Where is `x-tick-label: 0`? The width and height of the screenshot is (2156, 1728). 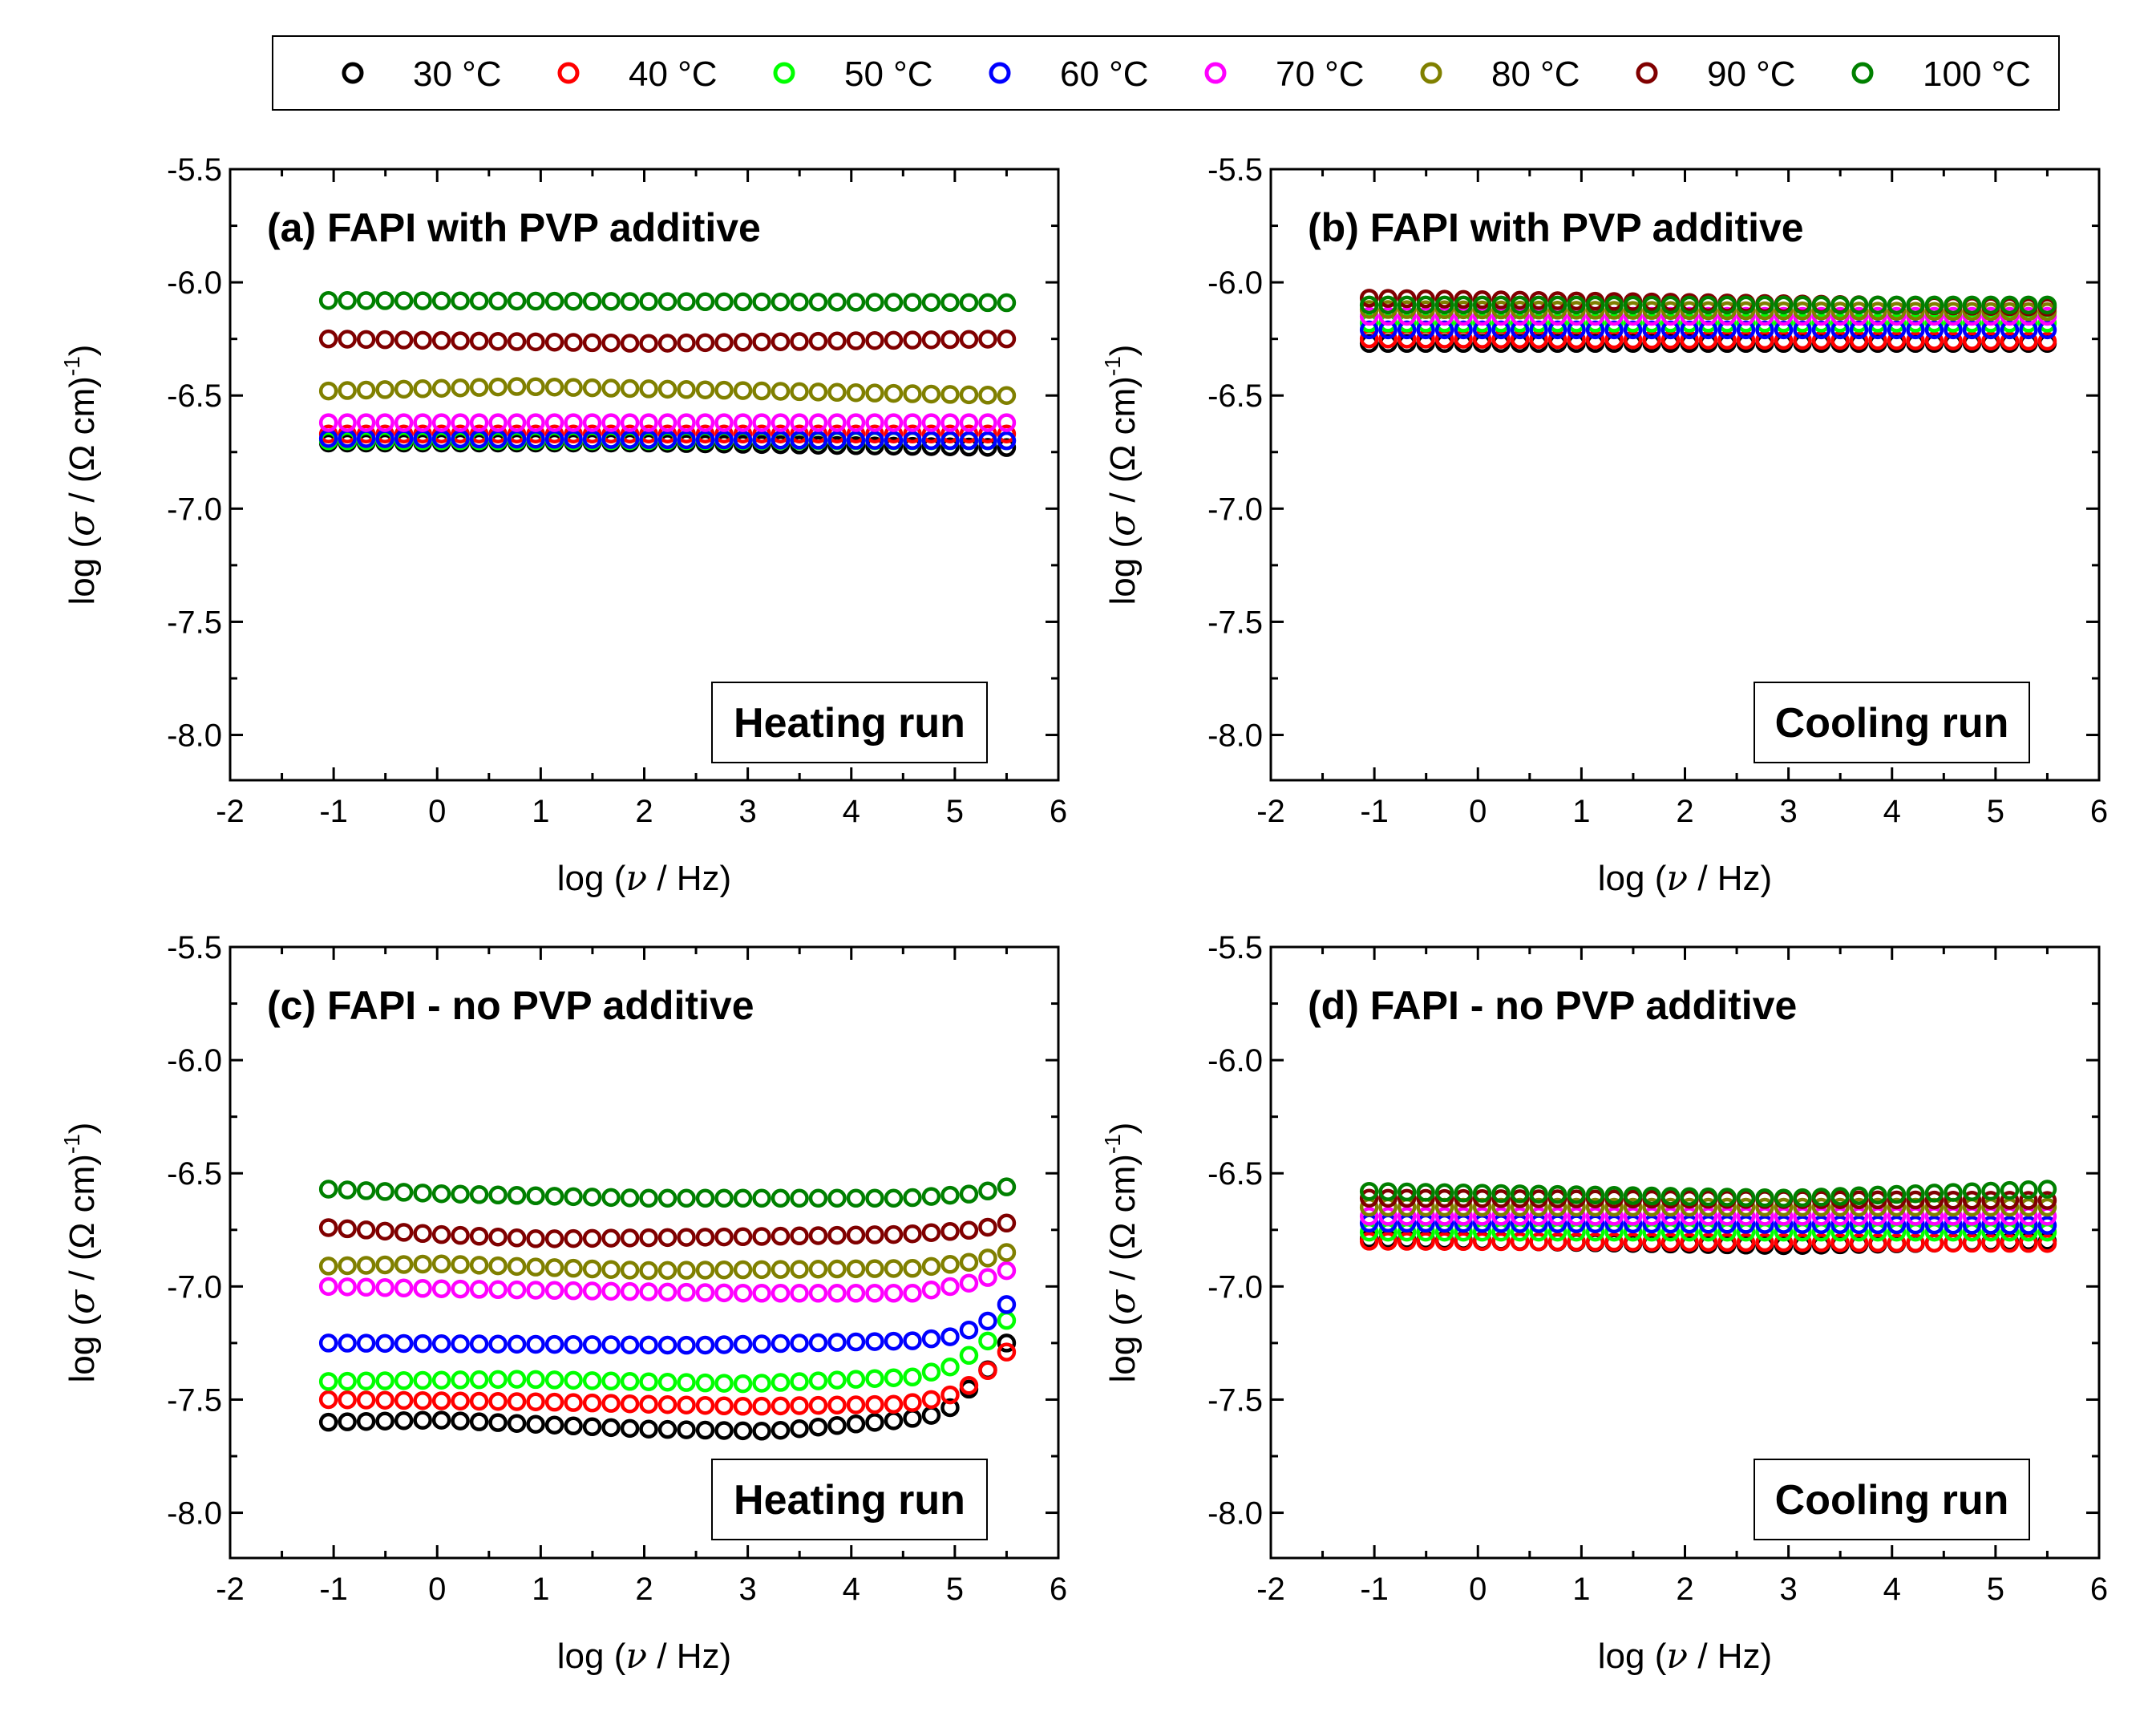
x-tick-label: 0 is located at coordinates (1478, 1589).